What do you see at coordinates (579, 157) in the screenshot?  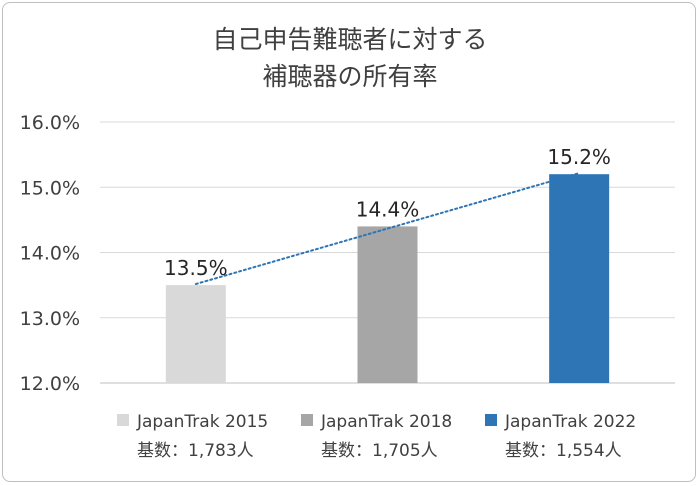 I see `data-label: 15.2%` at bounding box center [579, 157].